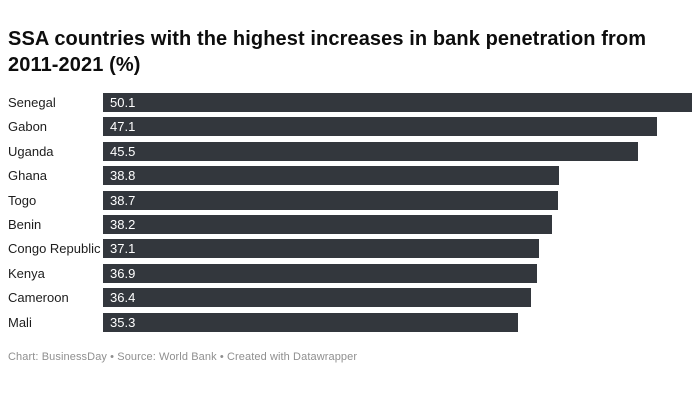 The height and width of the screenshot is (400, 700). Describe the element at coordinates (380, 127) in the screenshot. I see `bar: 47.1` at that location.